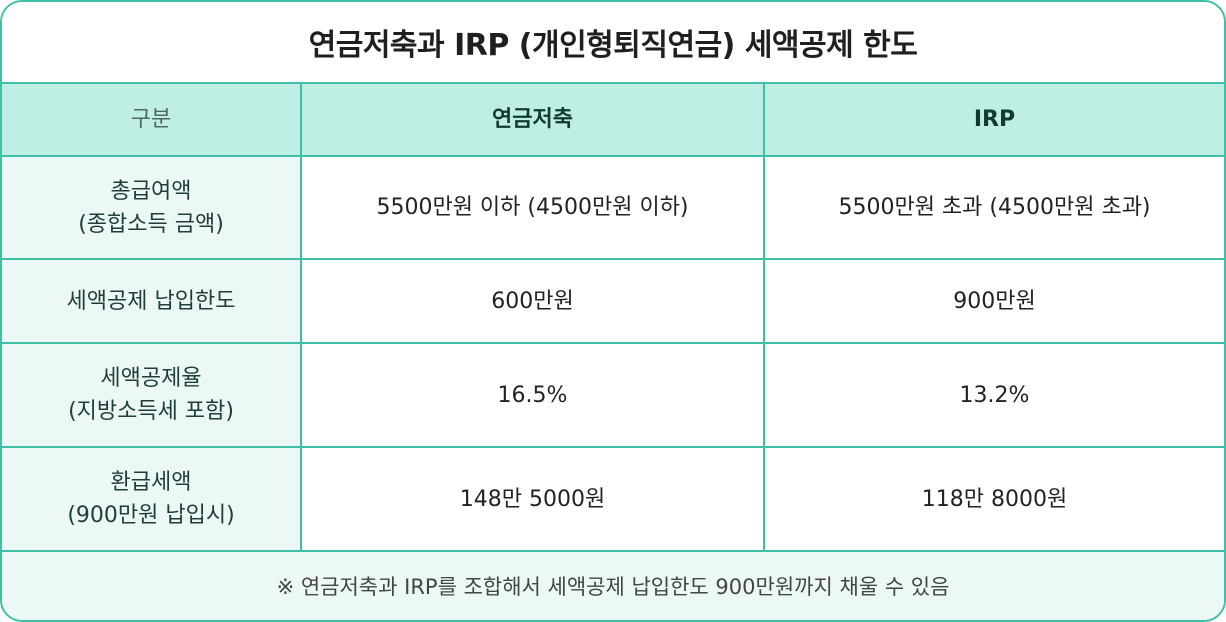 This screenshot has width=1226, height=622. What do you see at coordinates (152, 208) in the screenshot?
I see `row-label-total-salary: 총급여액 (종합소득 금액)` at bounding box center [152, 208].